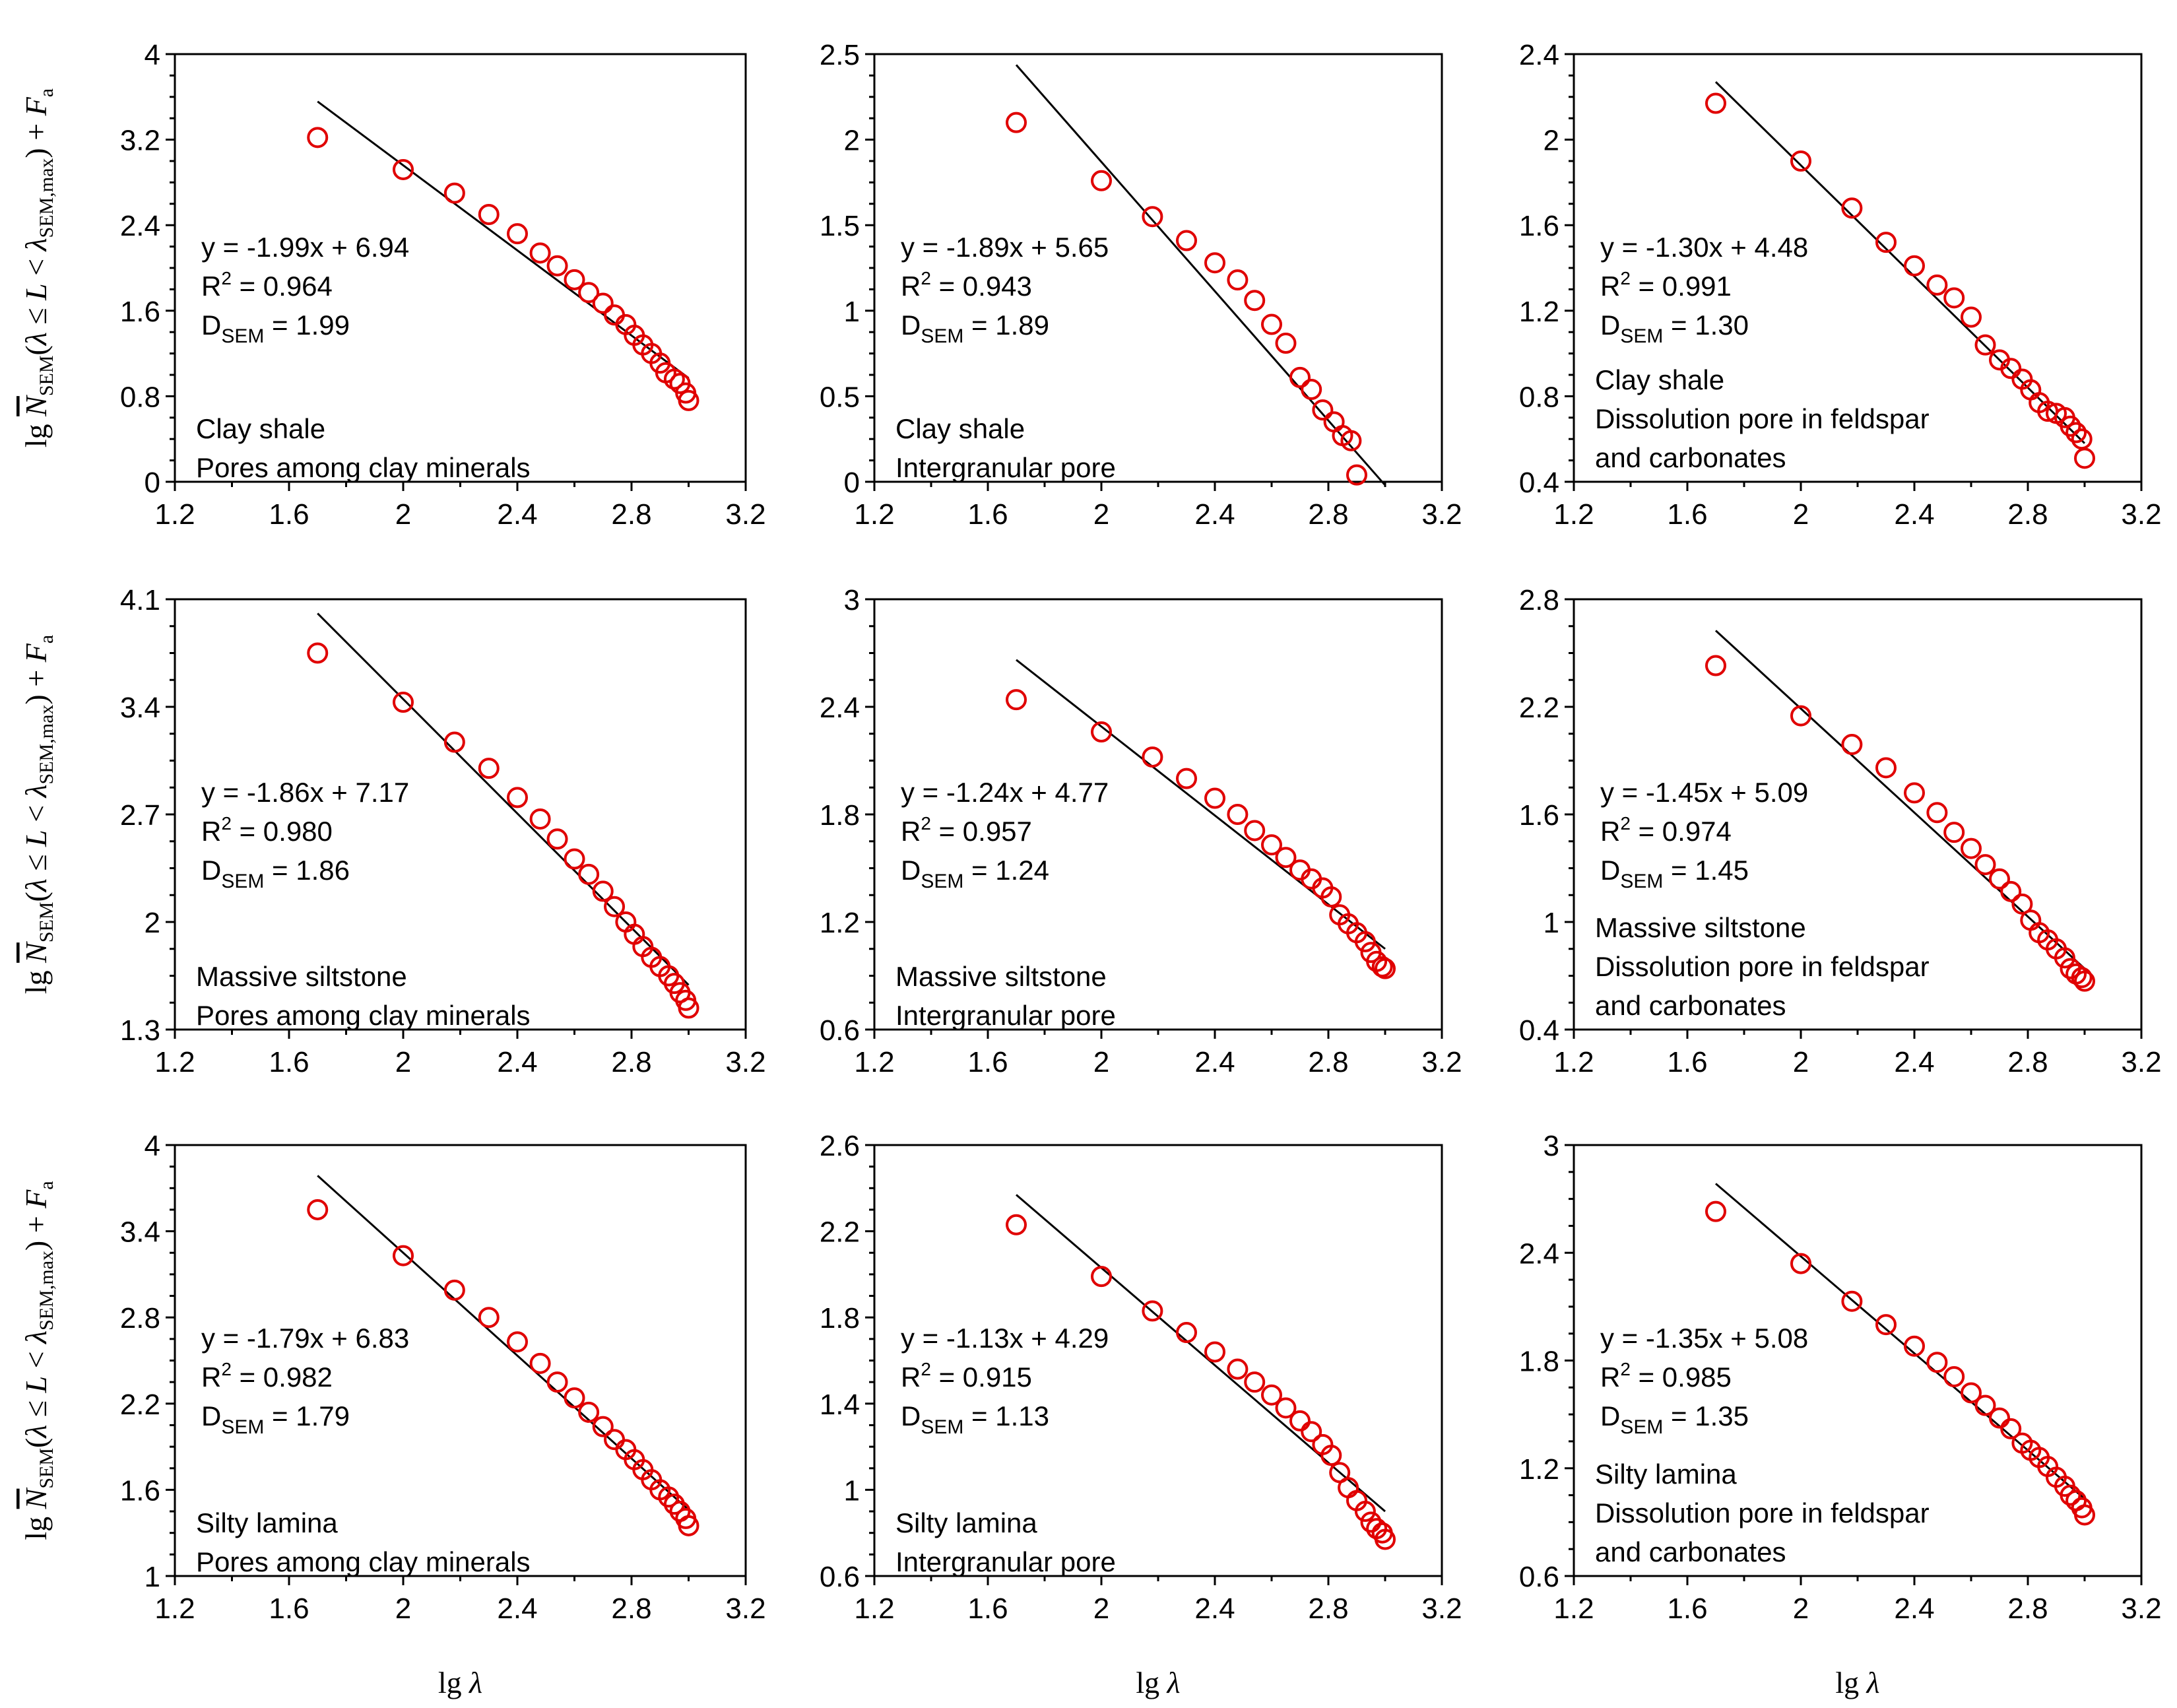  Describe the element at coordinates (975, 328) in the screenshot. I see `fractal-dimension: DSEM = 1.89` at that location.